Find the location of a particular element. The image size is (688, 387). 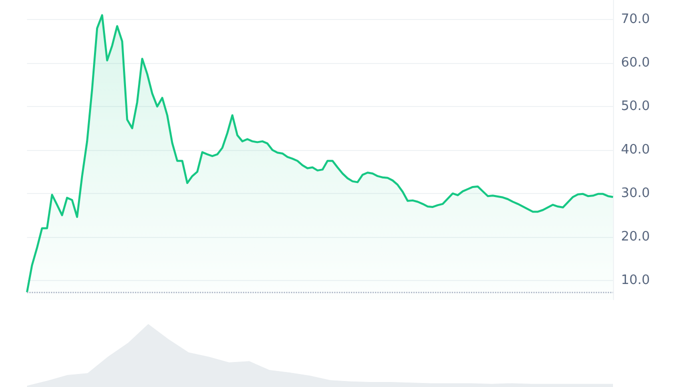

y-tick-label: 10.0 is located at coordinates (635, 280).